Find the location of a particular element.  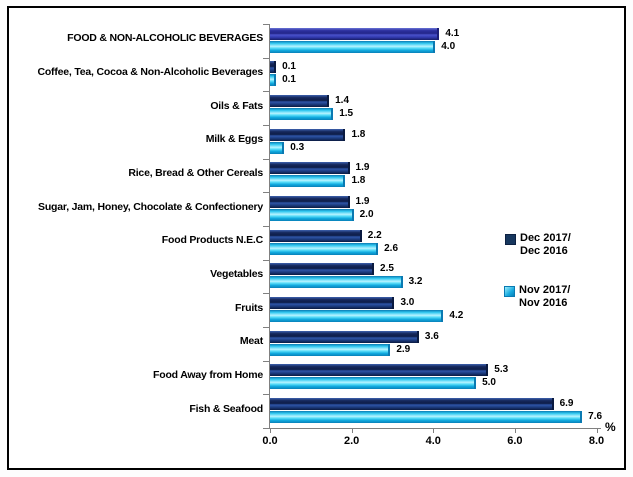

legend-label-nov-line1: Nov 2017/ is located at coordinates (545, 290).